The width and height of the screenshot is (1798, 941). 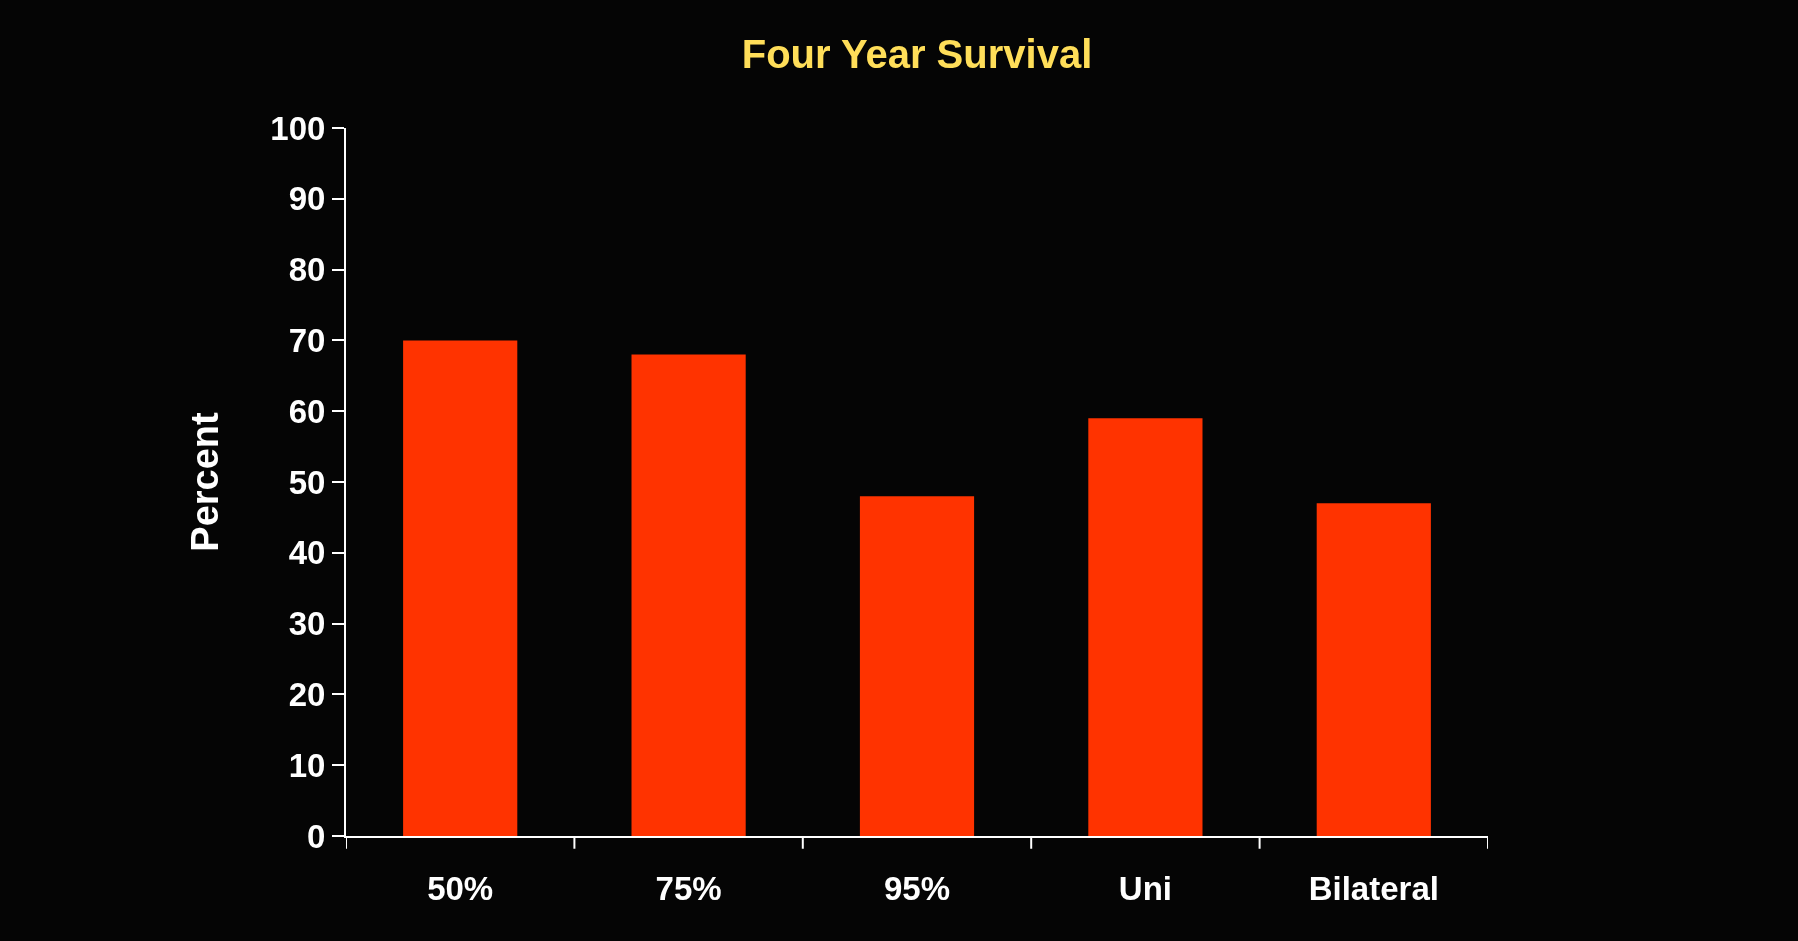 What do you see at coordinates (205, 481) in the screenshot?
I see `y-axis-title: Percent` at bounding box center [205, 481].